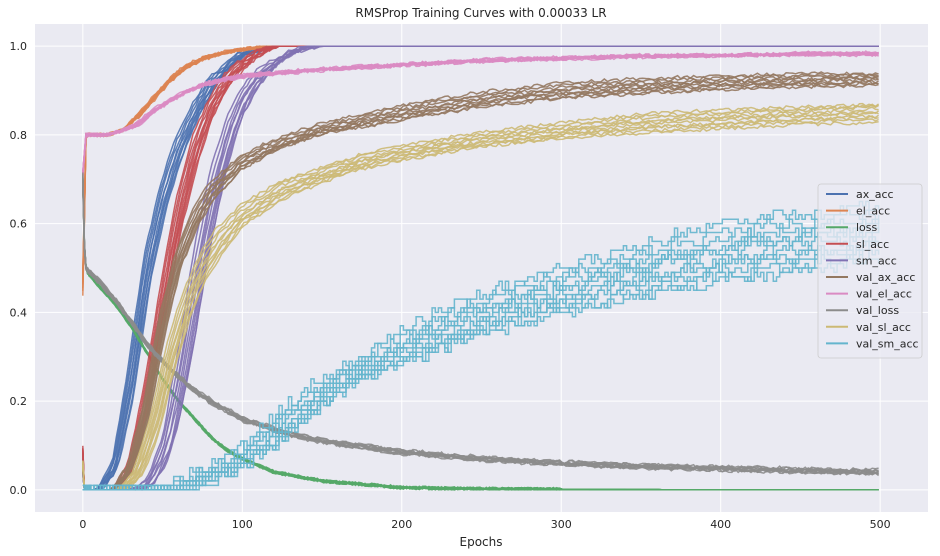  I want to click on legend-label: val_sl_acc, so click(883, 327).